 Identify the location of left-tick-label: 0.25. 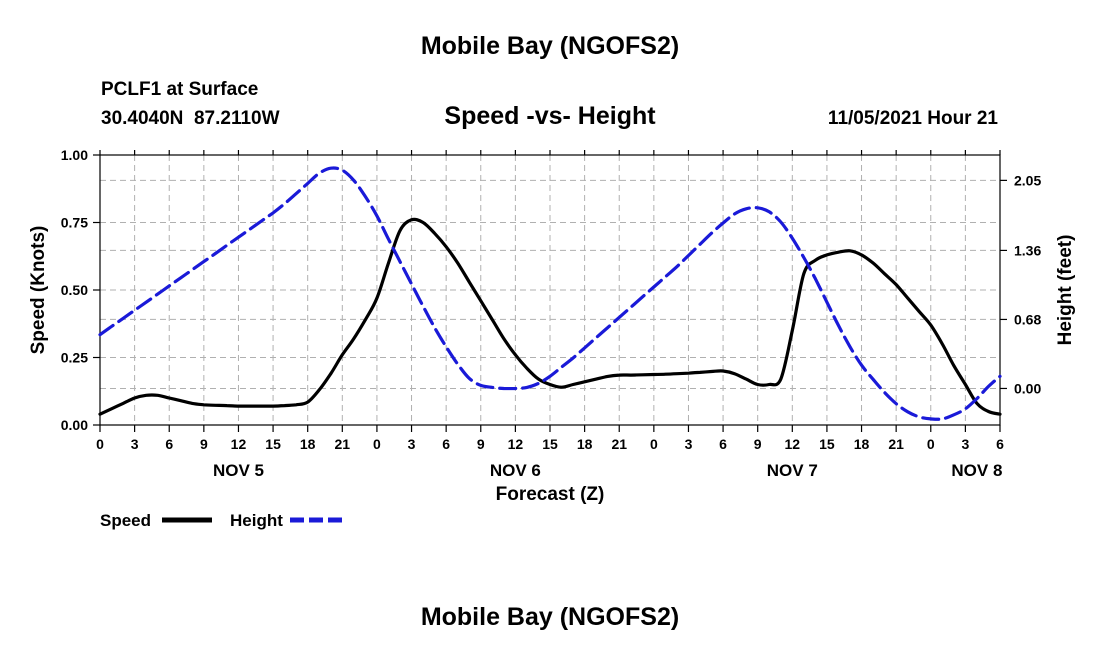
(74, 358).